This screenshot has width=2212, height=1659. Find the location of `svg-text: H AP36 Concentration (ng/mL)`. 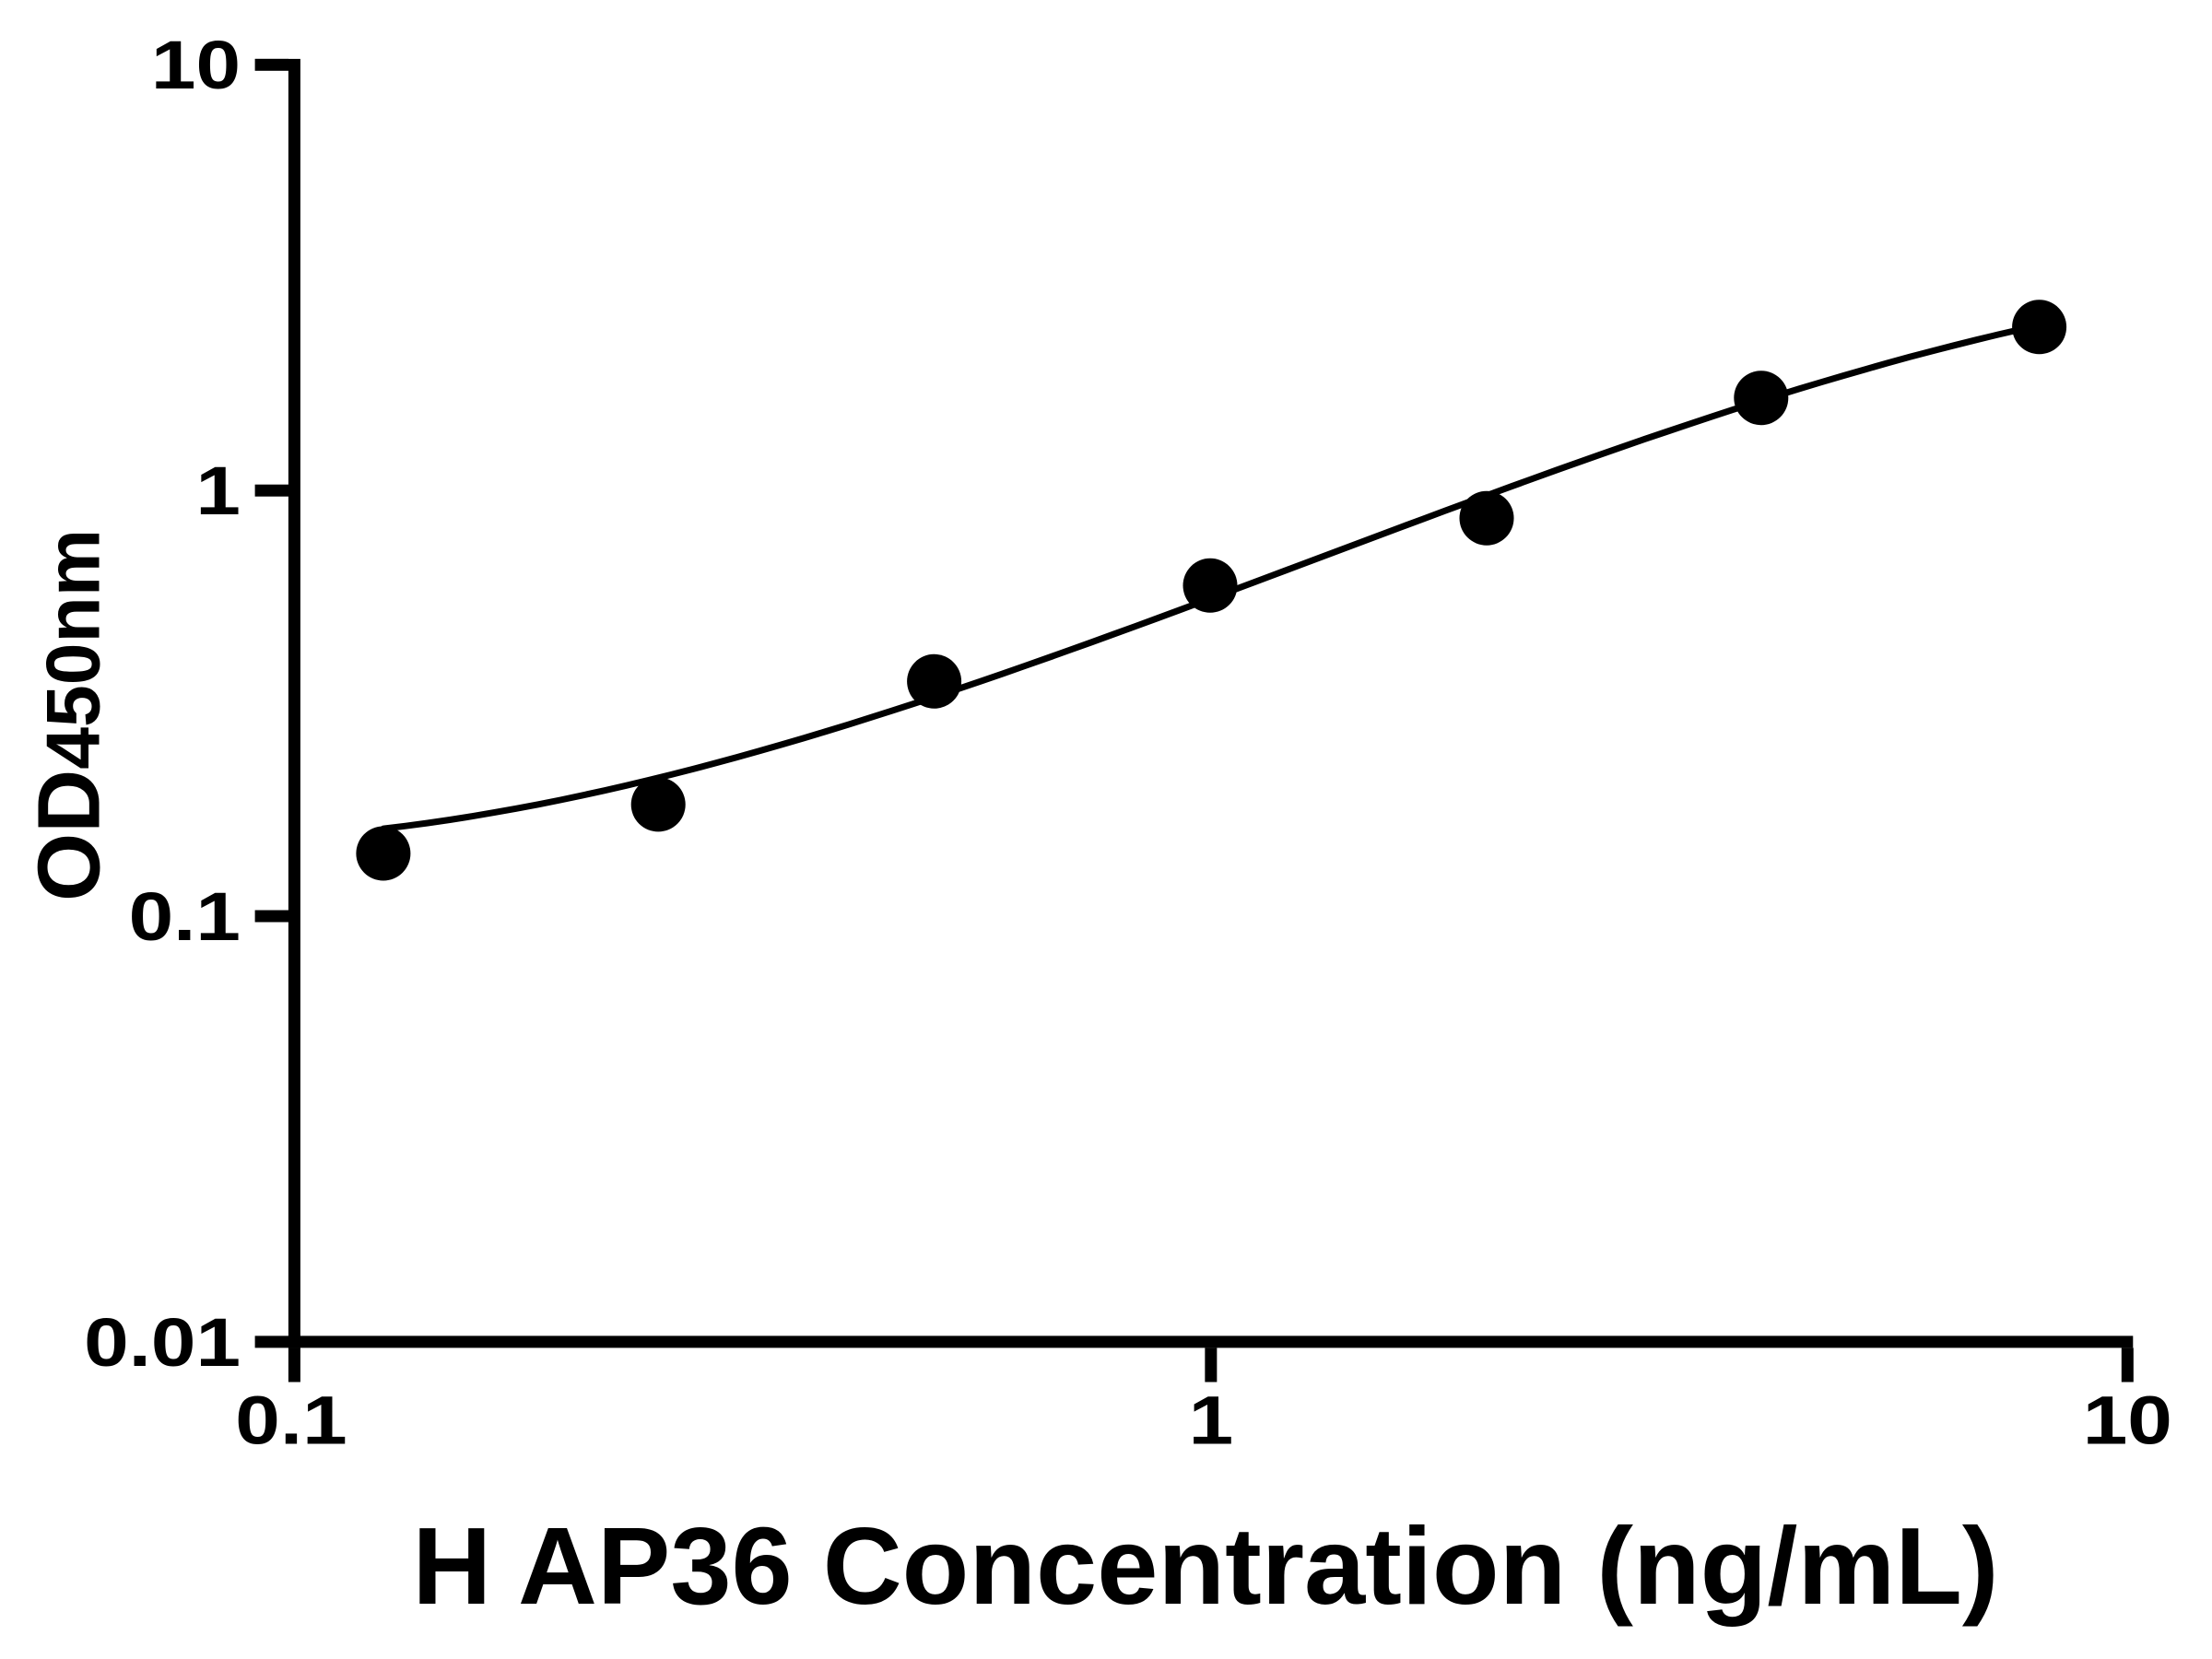

svg-text: H AP36 Concentration (ng/mL) is located at coordinates (1205, 1566).